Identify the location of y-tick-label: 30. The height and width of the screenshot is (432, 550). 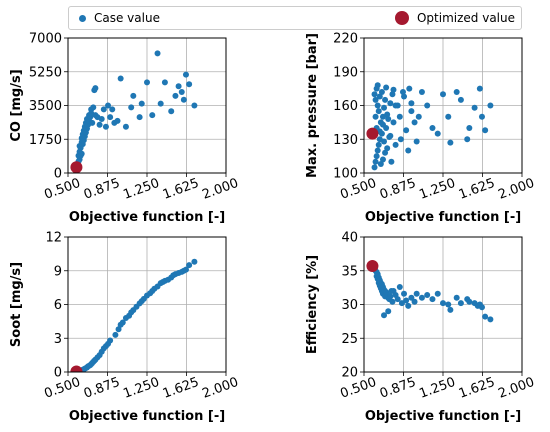
(349, 305).